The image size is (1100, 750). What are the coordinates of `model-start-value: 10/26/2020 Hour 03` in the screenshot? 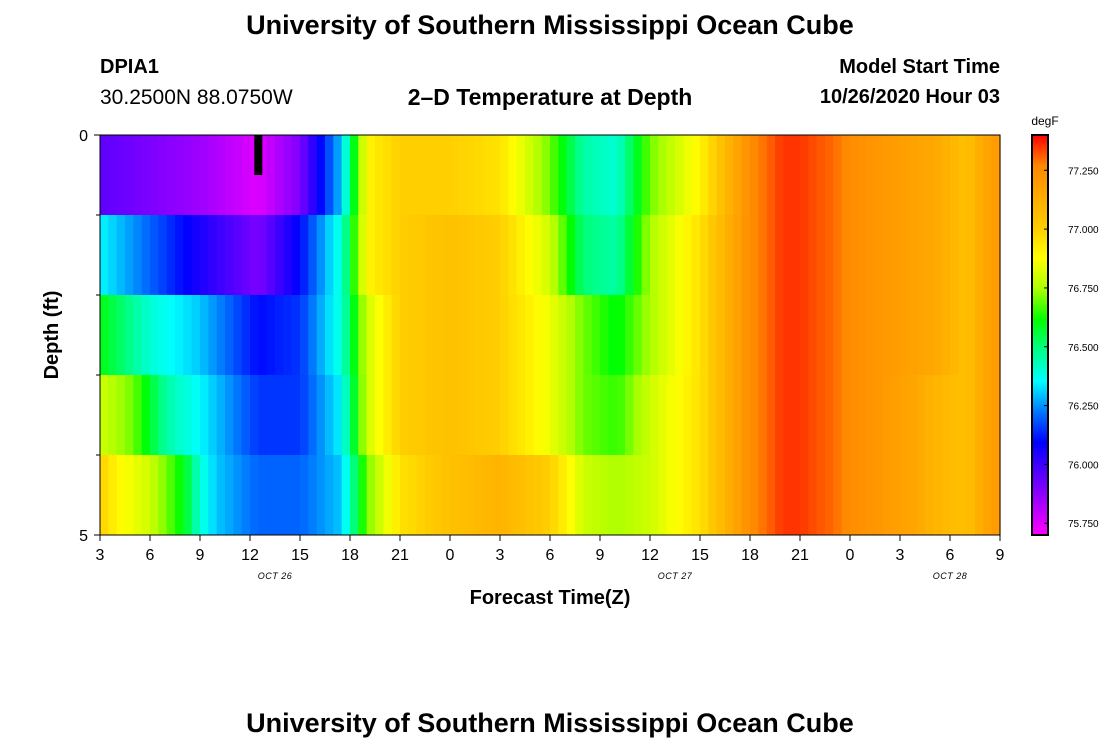 It's located at (909, 97).